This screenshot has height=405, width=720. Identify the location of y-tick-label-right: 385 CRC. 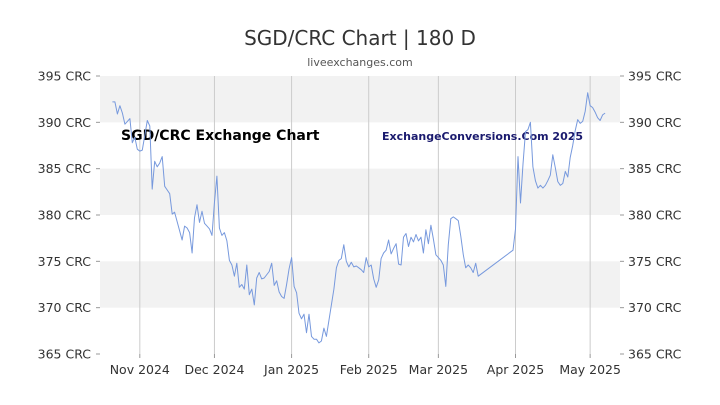
(655, 168).